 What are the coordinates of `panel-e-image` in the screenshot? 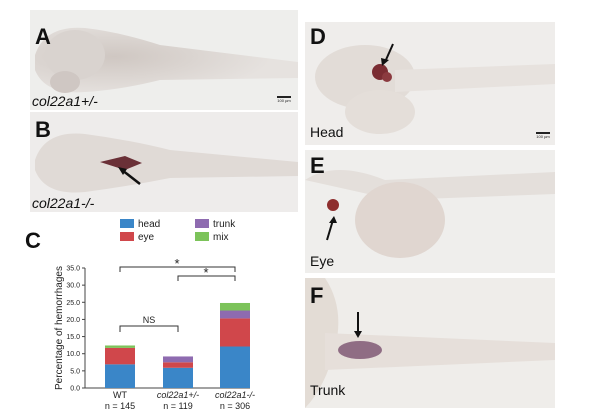 It's located at (430, 211).